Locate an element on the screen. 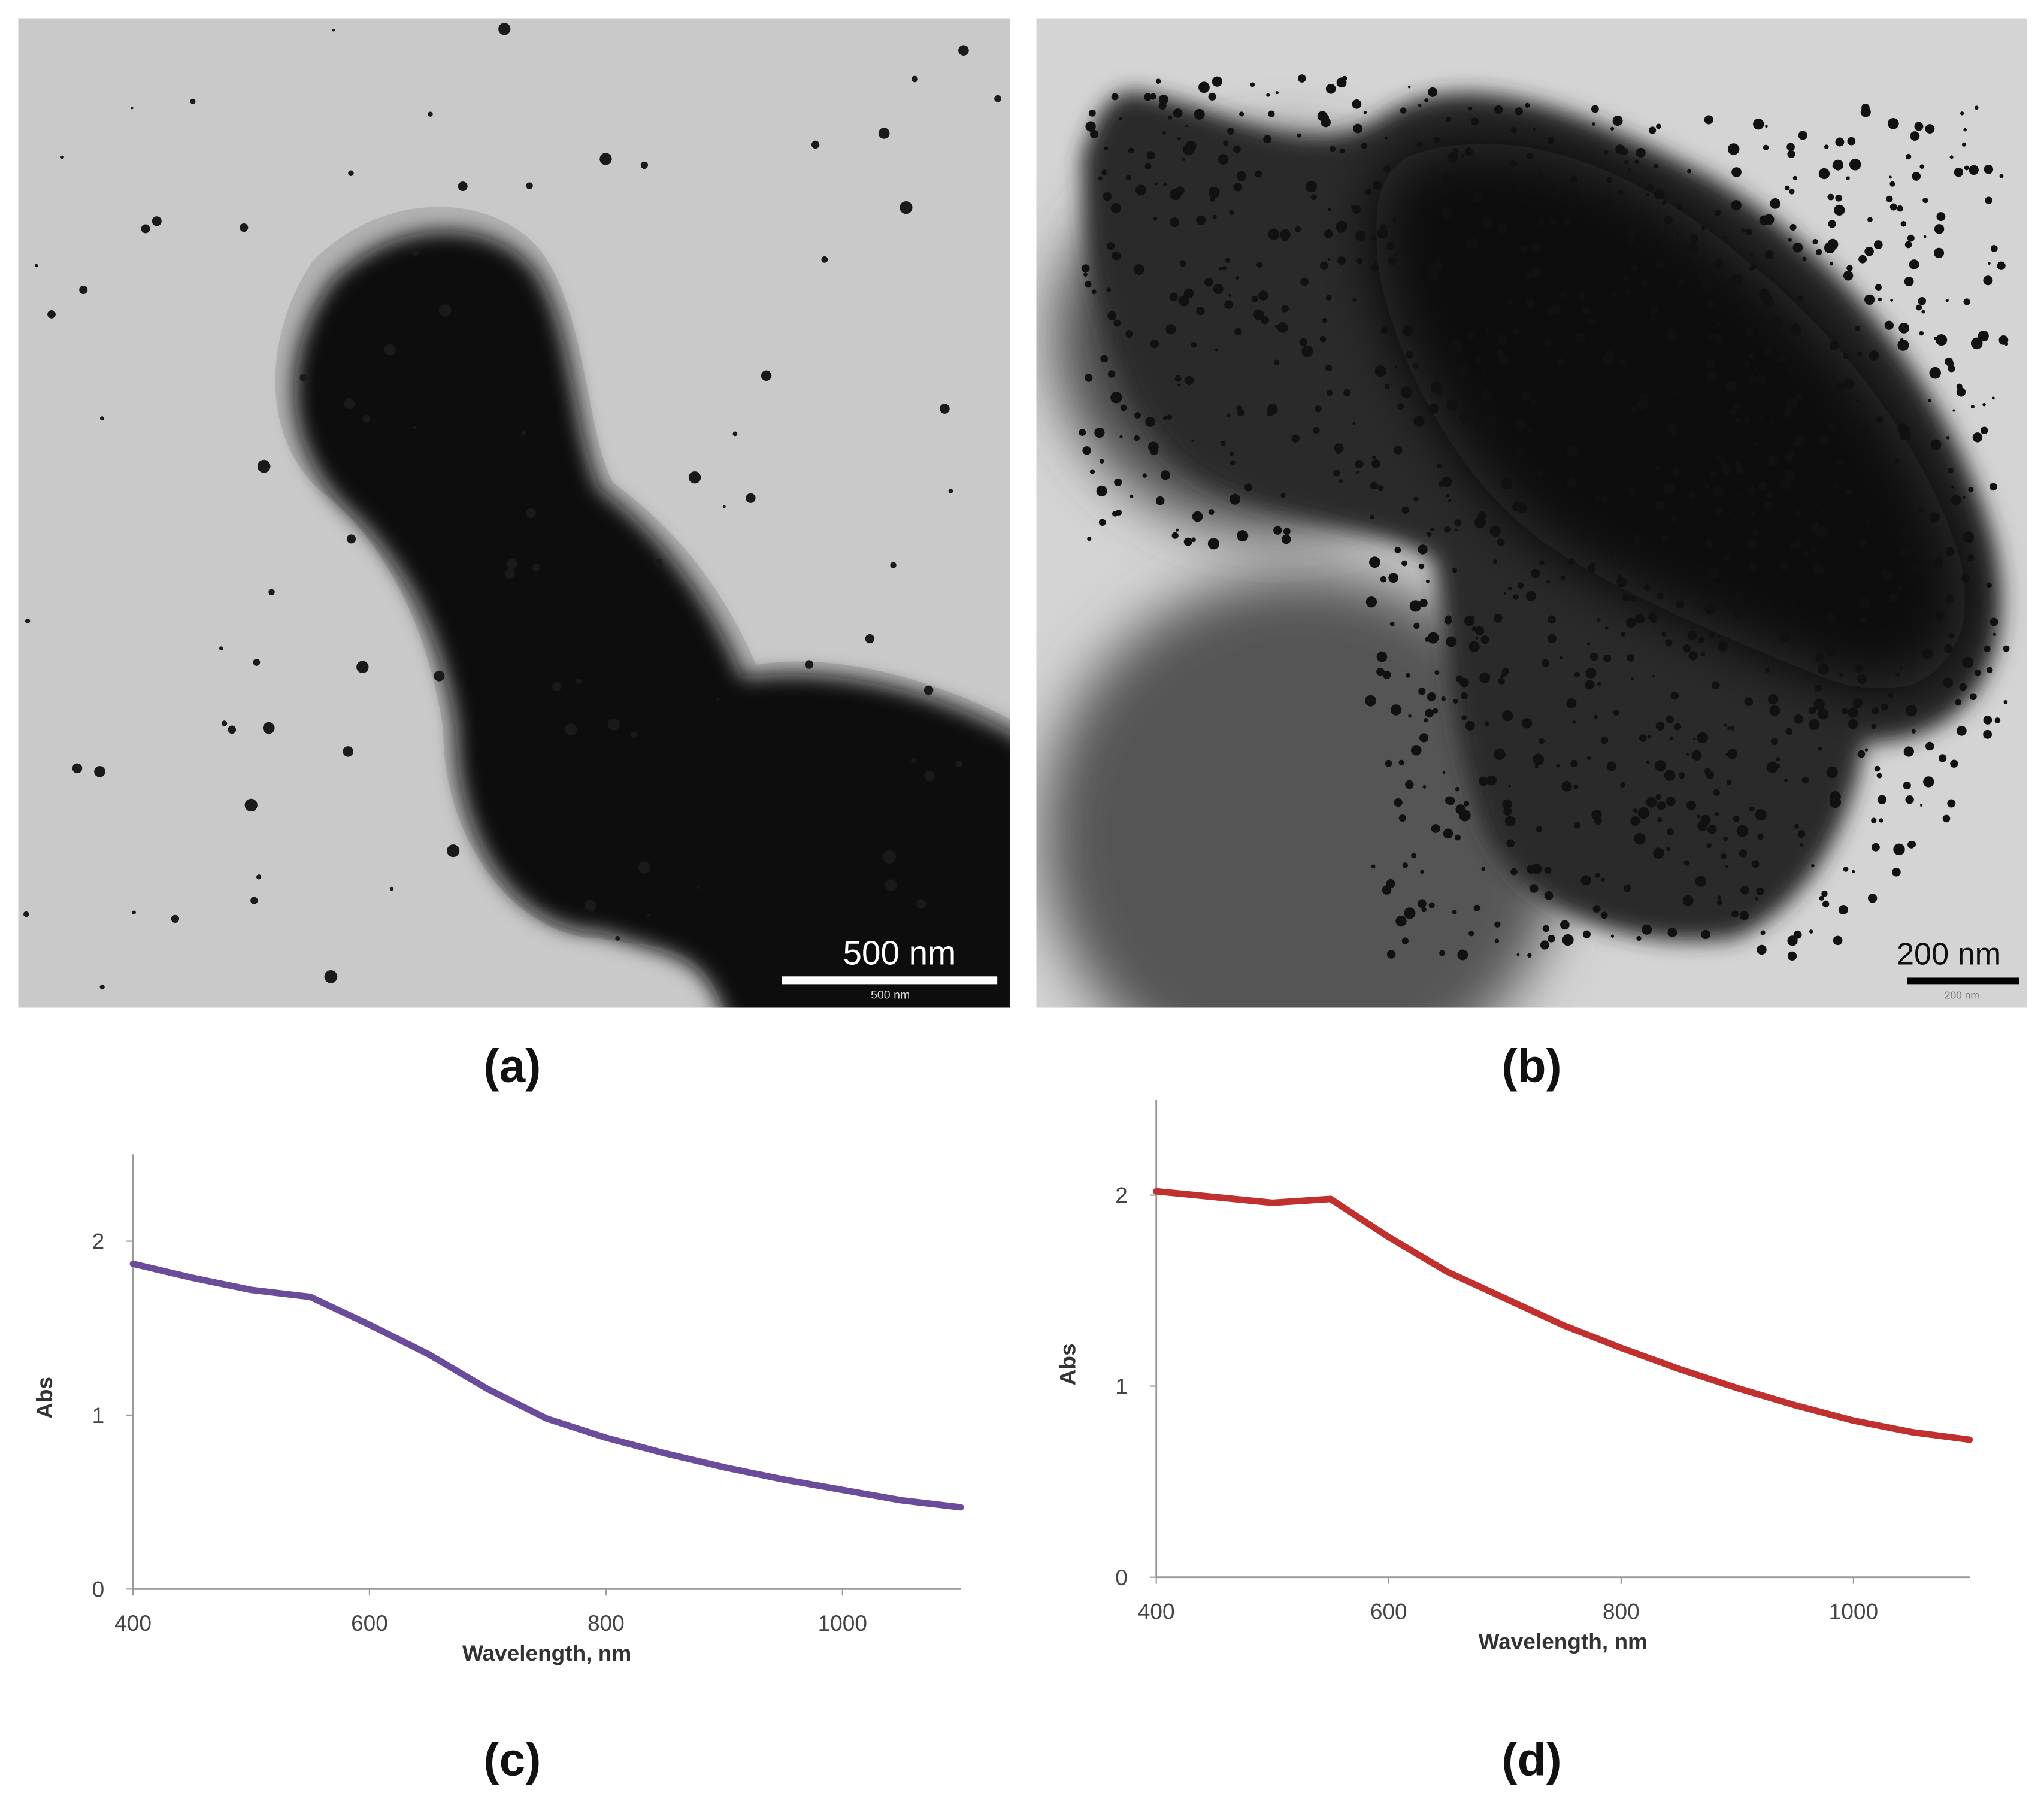  data-line is located at coordinates (546, 1385).